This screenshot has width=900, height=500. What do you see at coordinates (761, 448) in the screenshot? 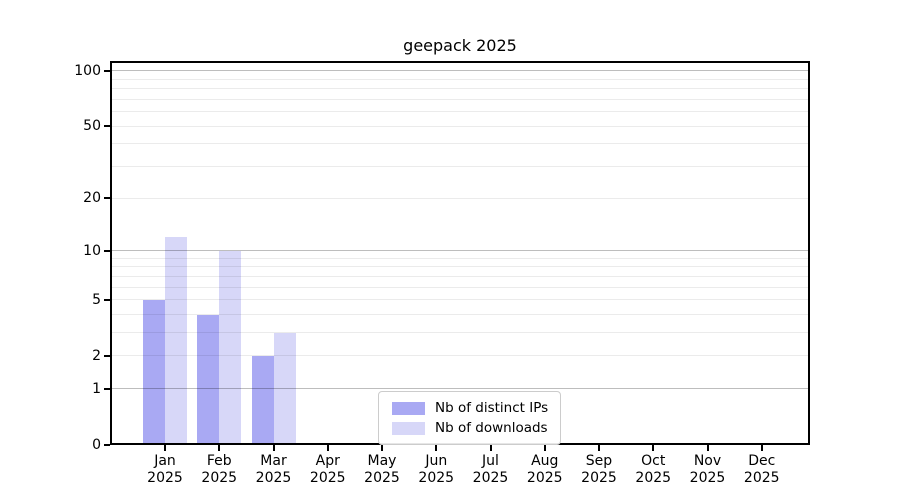
I see `x-tick-mark-dec` at bounding box center [761, 448].